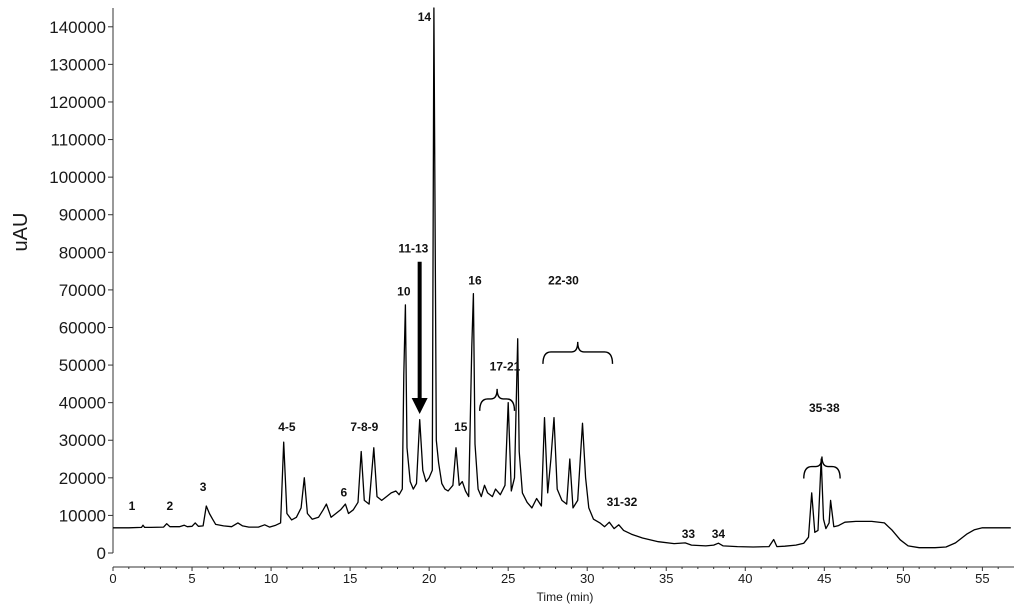 The height and width of the screenshot is (609, 1024). Describe the element at coordinates (112, 578) in the screenshot. I see `x-tick-label: 0` at that location.